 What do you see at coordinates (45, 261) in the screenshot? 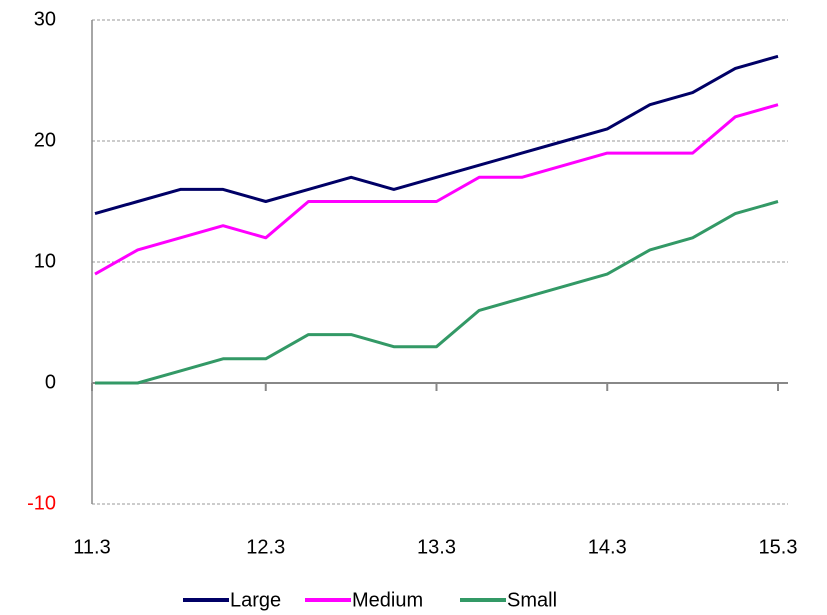
I see `y-tick-label: 10` at bounding box center [45, 261].